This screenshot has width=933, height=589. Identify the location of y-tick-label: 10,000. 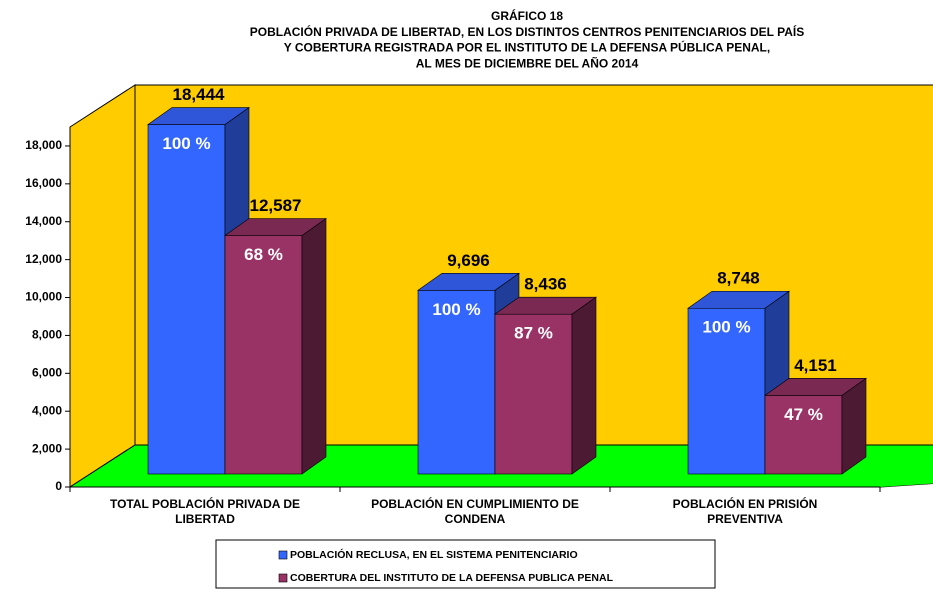
(43, 297).